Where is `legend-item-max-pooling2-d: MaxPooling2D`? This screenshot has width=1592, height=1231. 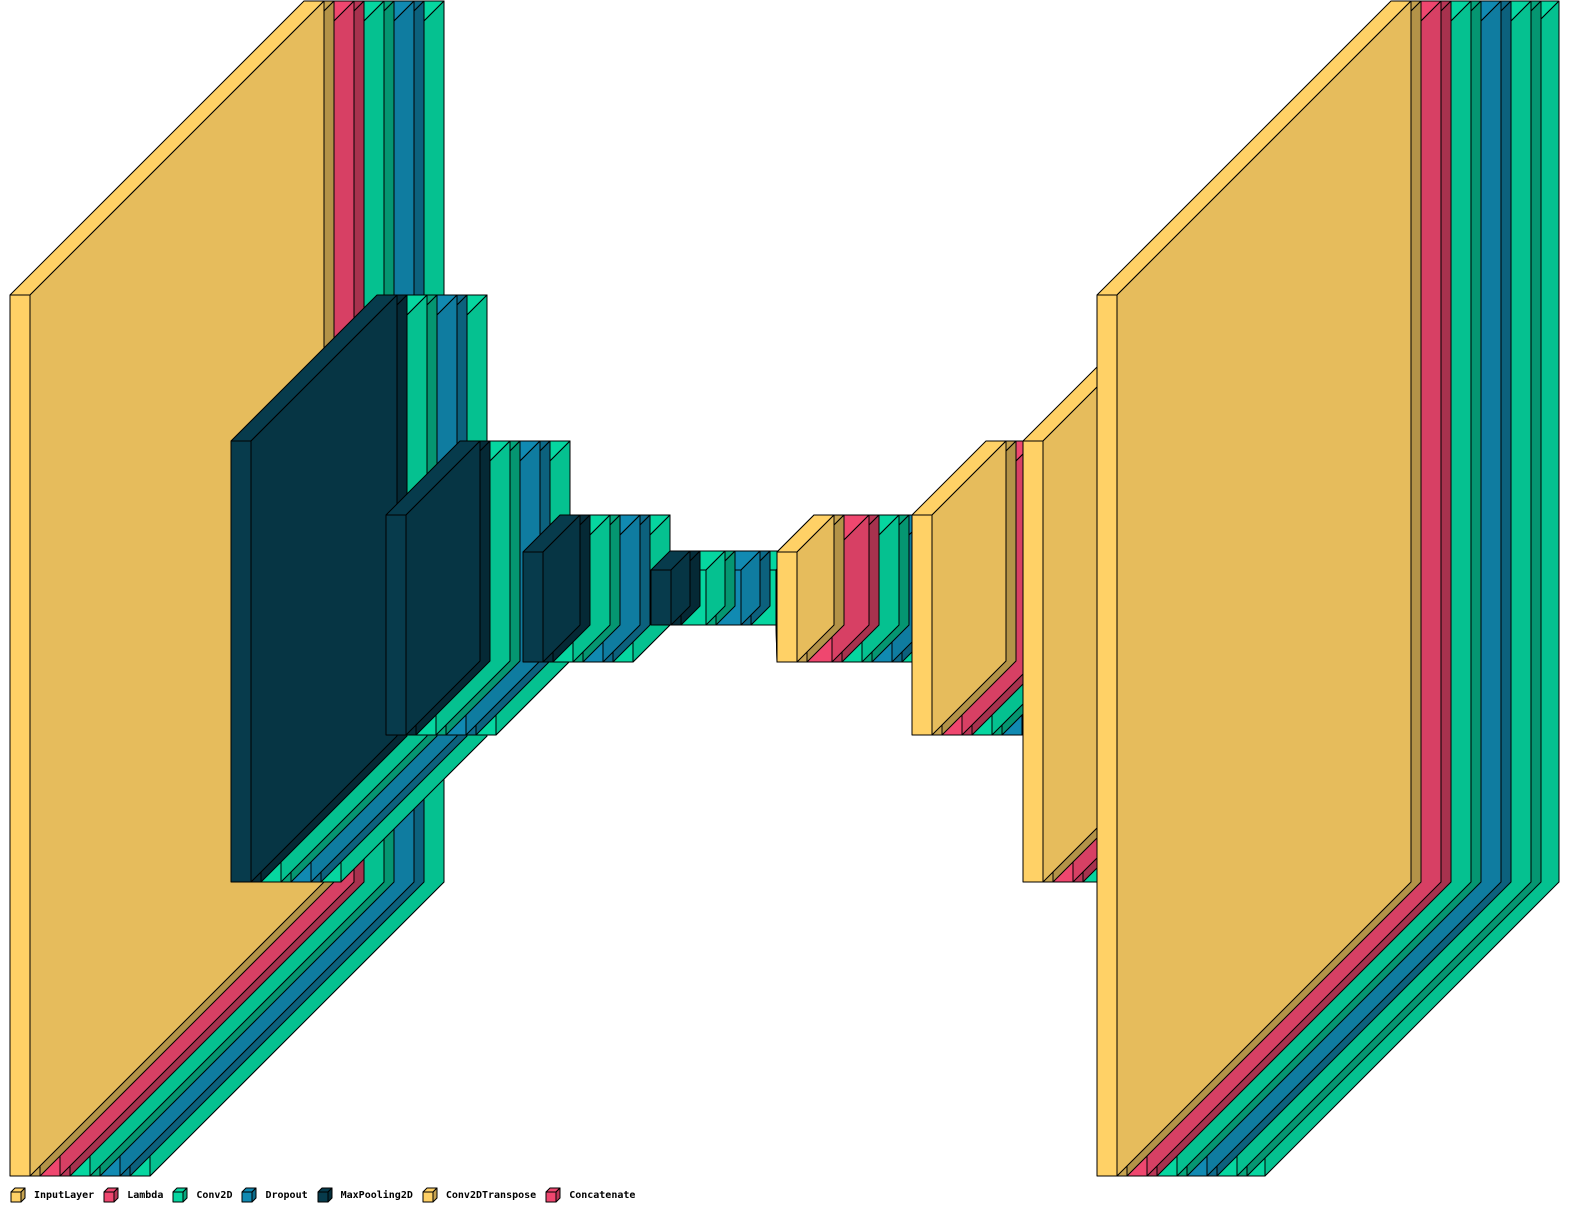 legend-item-max-pooling2-d: MaxPooling2D is located at coordinates (365, 1195).